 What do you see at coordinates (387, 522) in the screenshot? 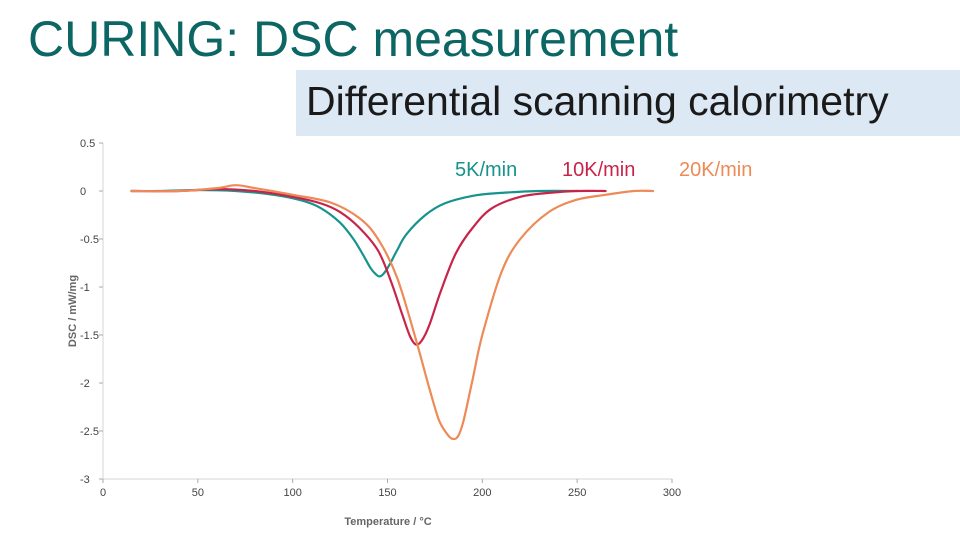
I see `x-axis-label: Temperature / °C` at bounding box center [387, 522].